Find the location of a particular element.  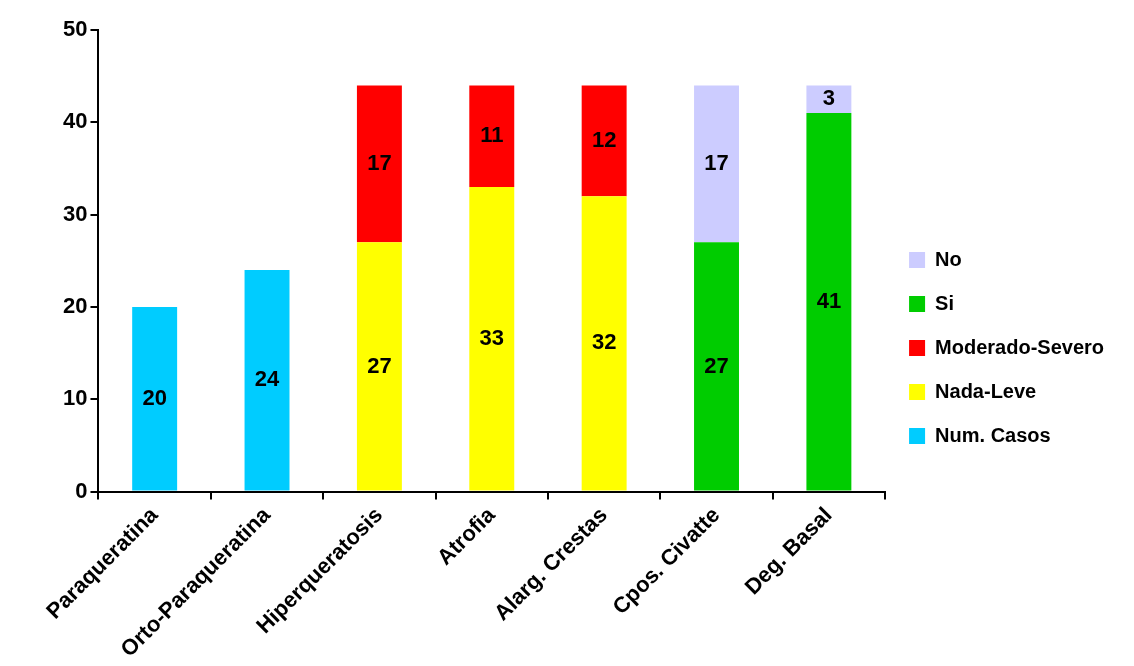

data-label: 20 is located at coordinates (154, 397).